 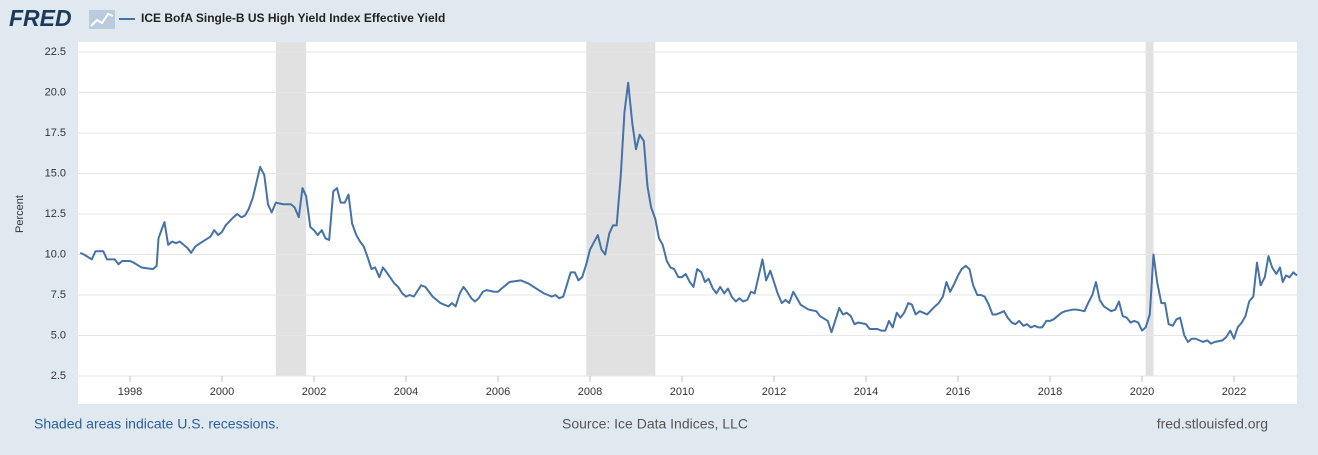 What do you see at coordinates (55, 173) in the screenshot?
I see `y-tick-label: 15.0` at bounding box center [55, 173].